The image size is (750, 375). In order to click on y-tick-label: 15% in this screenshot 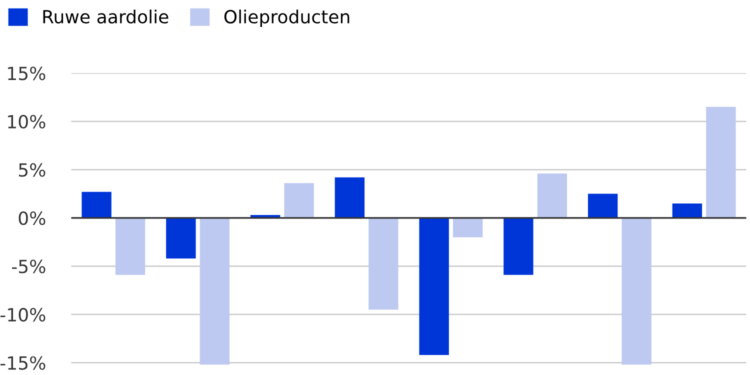, I will do `click(27, 73)`.